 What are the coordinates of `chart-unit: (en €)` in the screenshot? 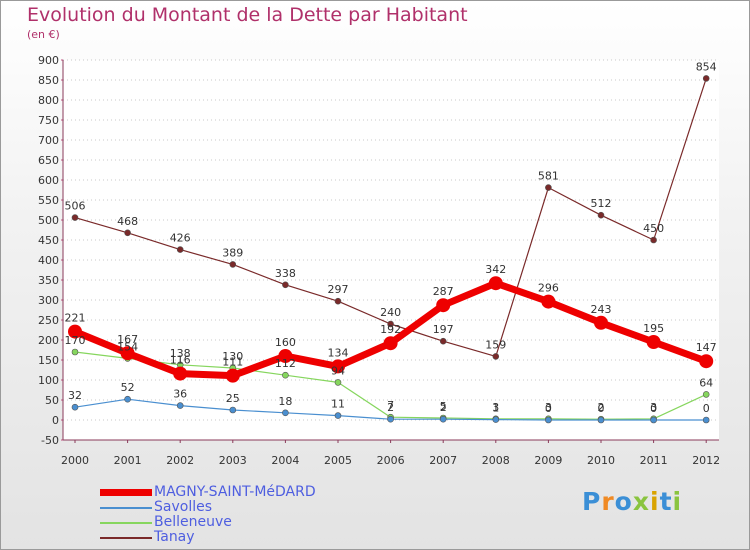 It's located at (43, 34).